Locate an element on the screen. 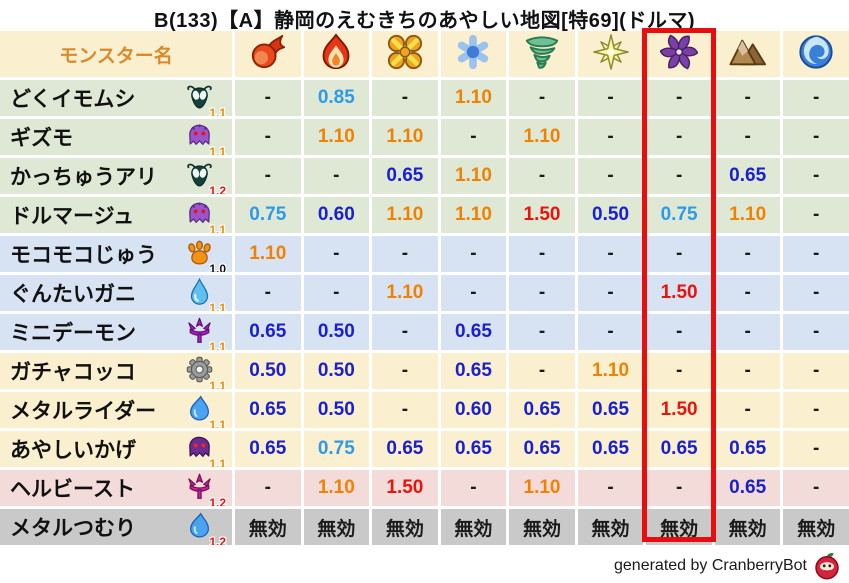 The width and height of the screenshot is (849, 583). monster-name: メタルつむり is located at coordinates (73, 528).